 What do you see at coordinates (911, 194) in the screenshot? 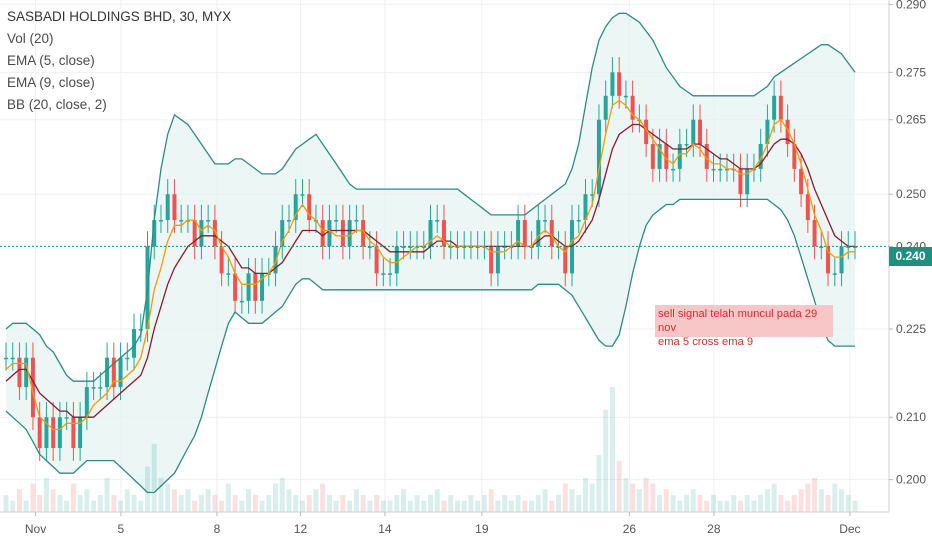
I see `price-tick-label: 0.250` at bounding box center [911, 194].